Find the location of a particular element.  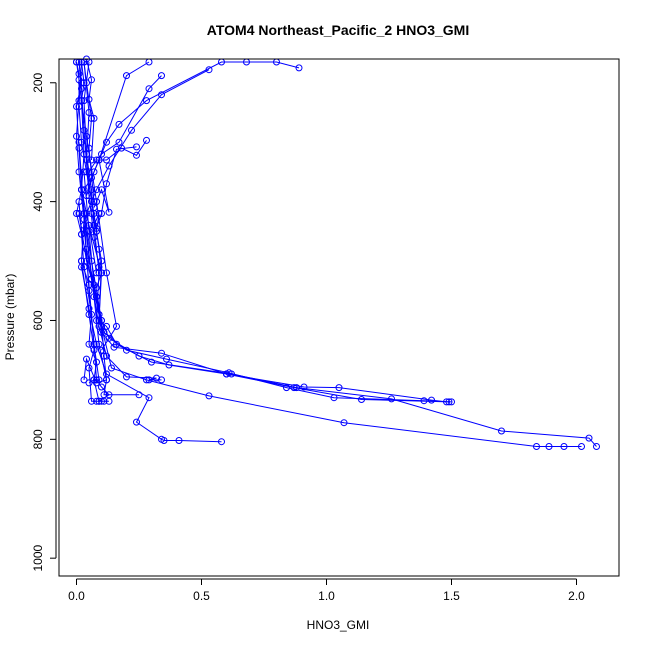

y-axis: 200 400 600 800 1000 is located at coordinates (44, 322).